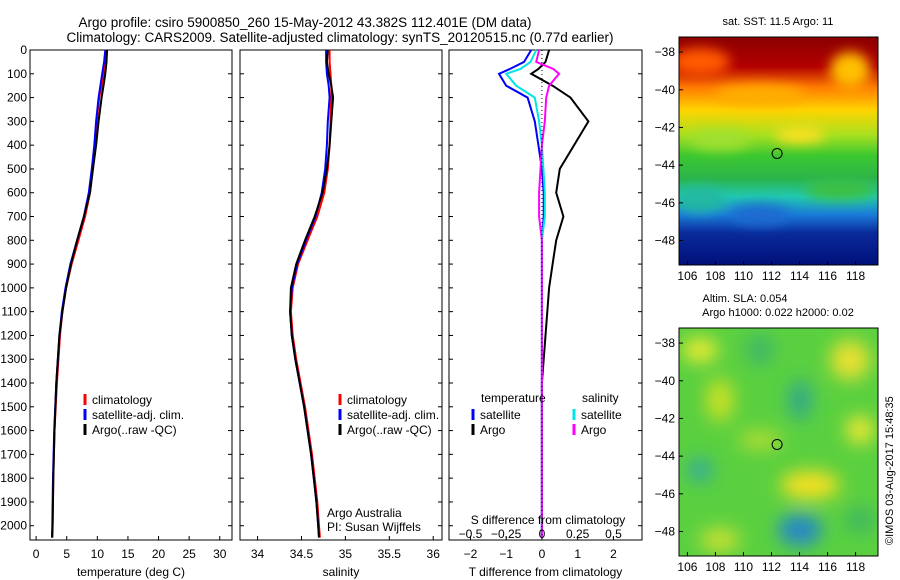 Image resolution: width=900 pixels, height=580 pixels. I want to click on salinity-diff-tick-label: −0.5, so click(471, 534).